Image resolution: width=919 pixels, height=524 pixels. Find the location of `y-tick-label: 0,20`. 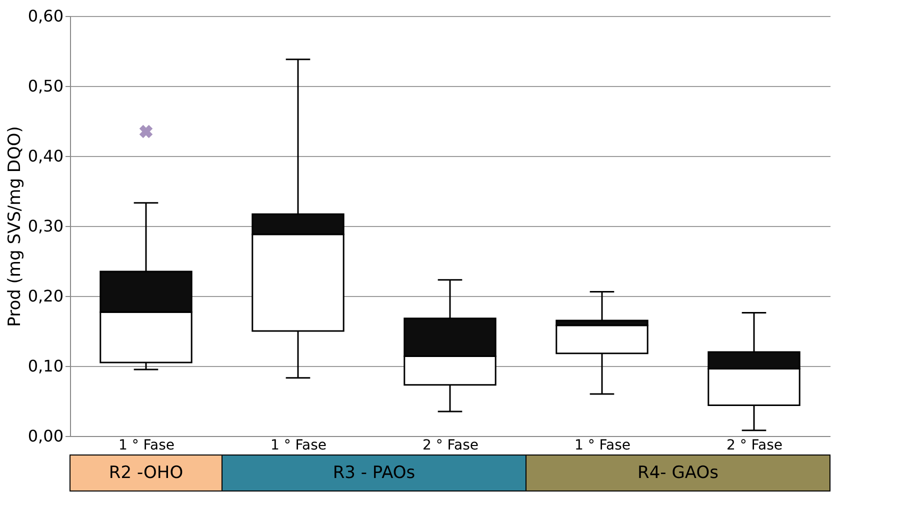

y-tick-label: 0,20 is located at coordinates (46, 296).